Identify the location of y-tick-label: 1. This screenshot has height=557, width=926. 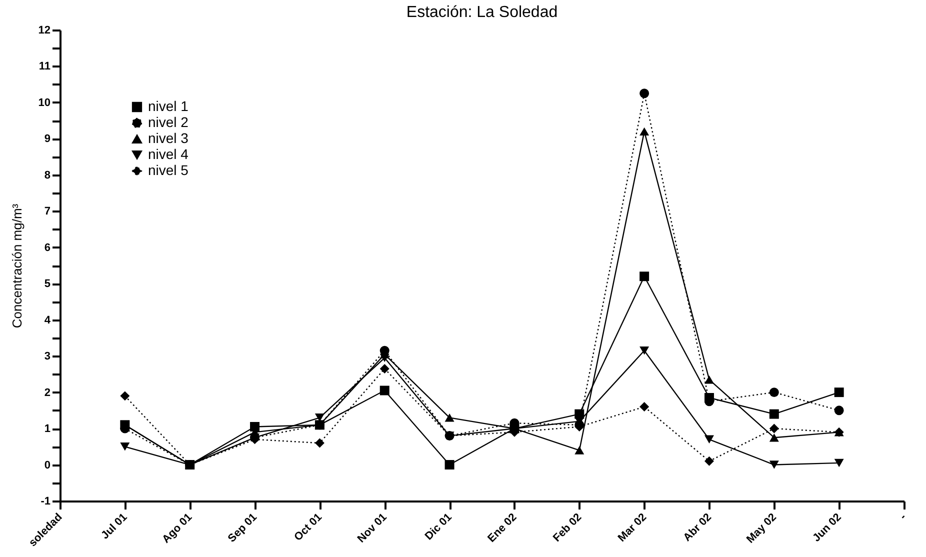
(47, 429).